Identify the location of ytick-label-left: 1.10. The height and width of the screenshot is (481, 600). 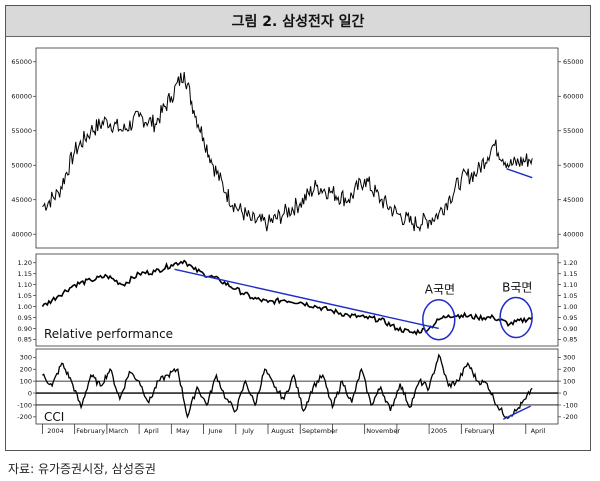
(25, 285).